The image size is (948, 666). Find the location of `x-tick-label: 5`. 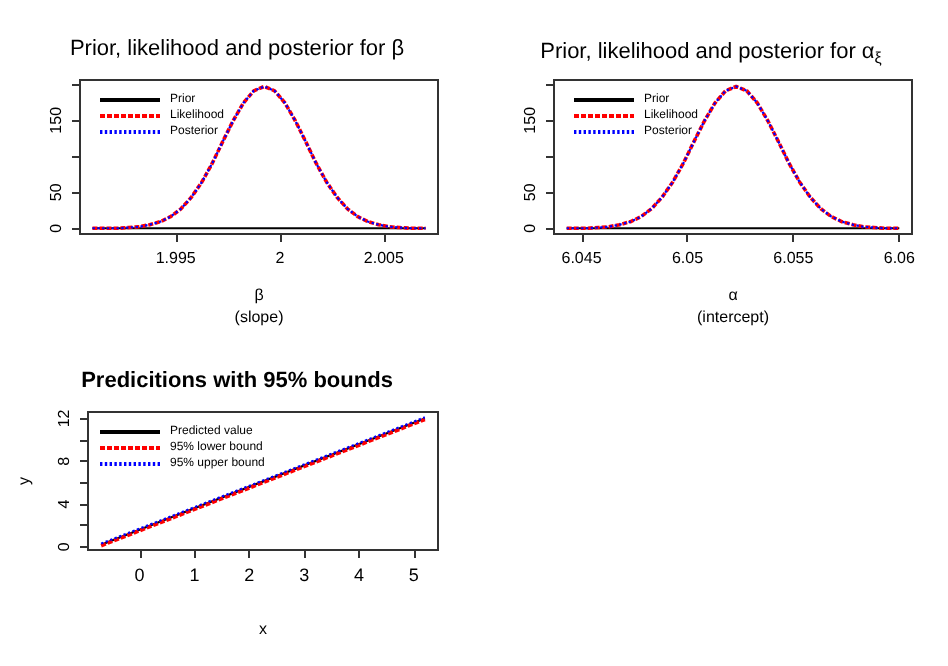

x-tick-label: 5 is located at coordinates (413, 575).